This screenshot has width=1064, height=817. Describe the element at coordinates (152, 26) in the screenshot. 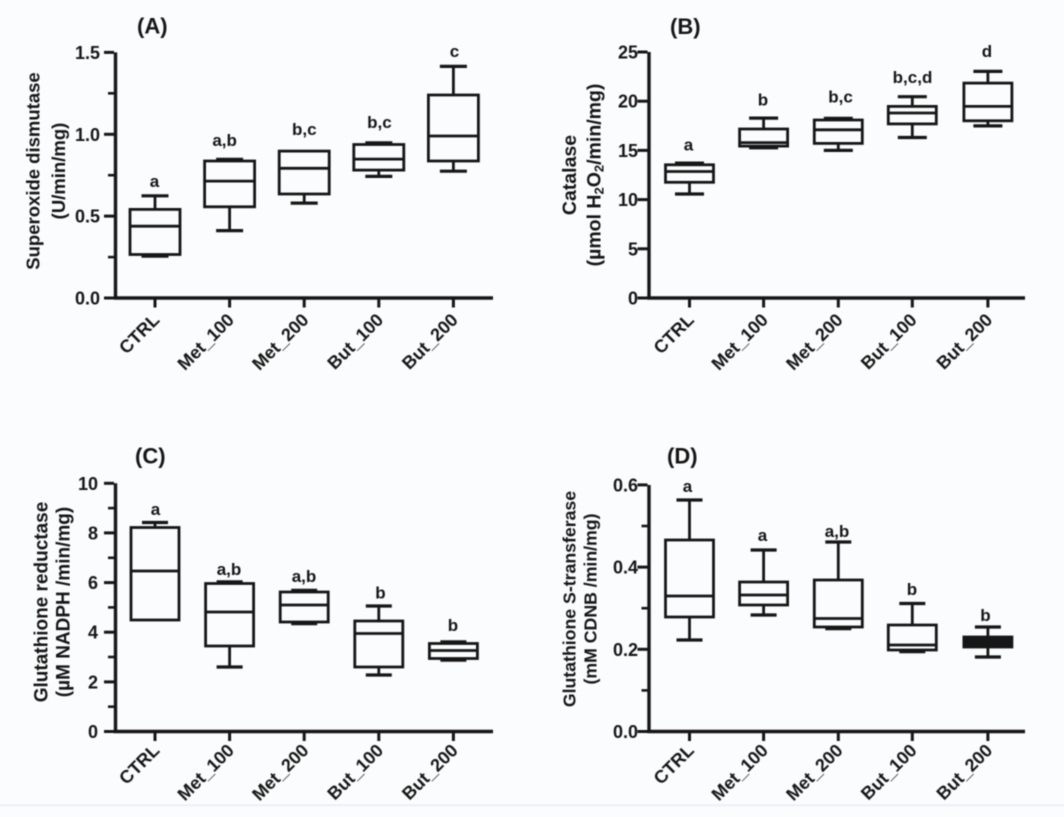

I see `svg-text: (A)` at that location.